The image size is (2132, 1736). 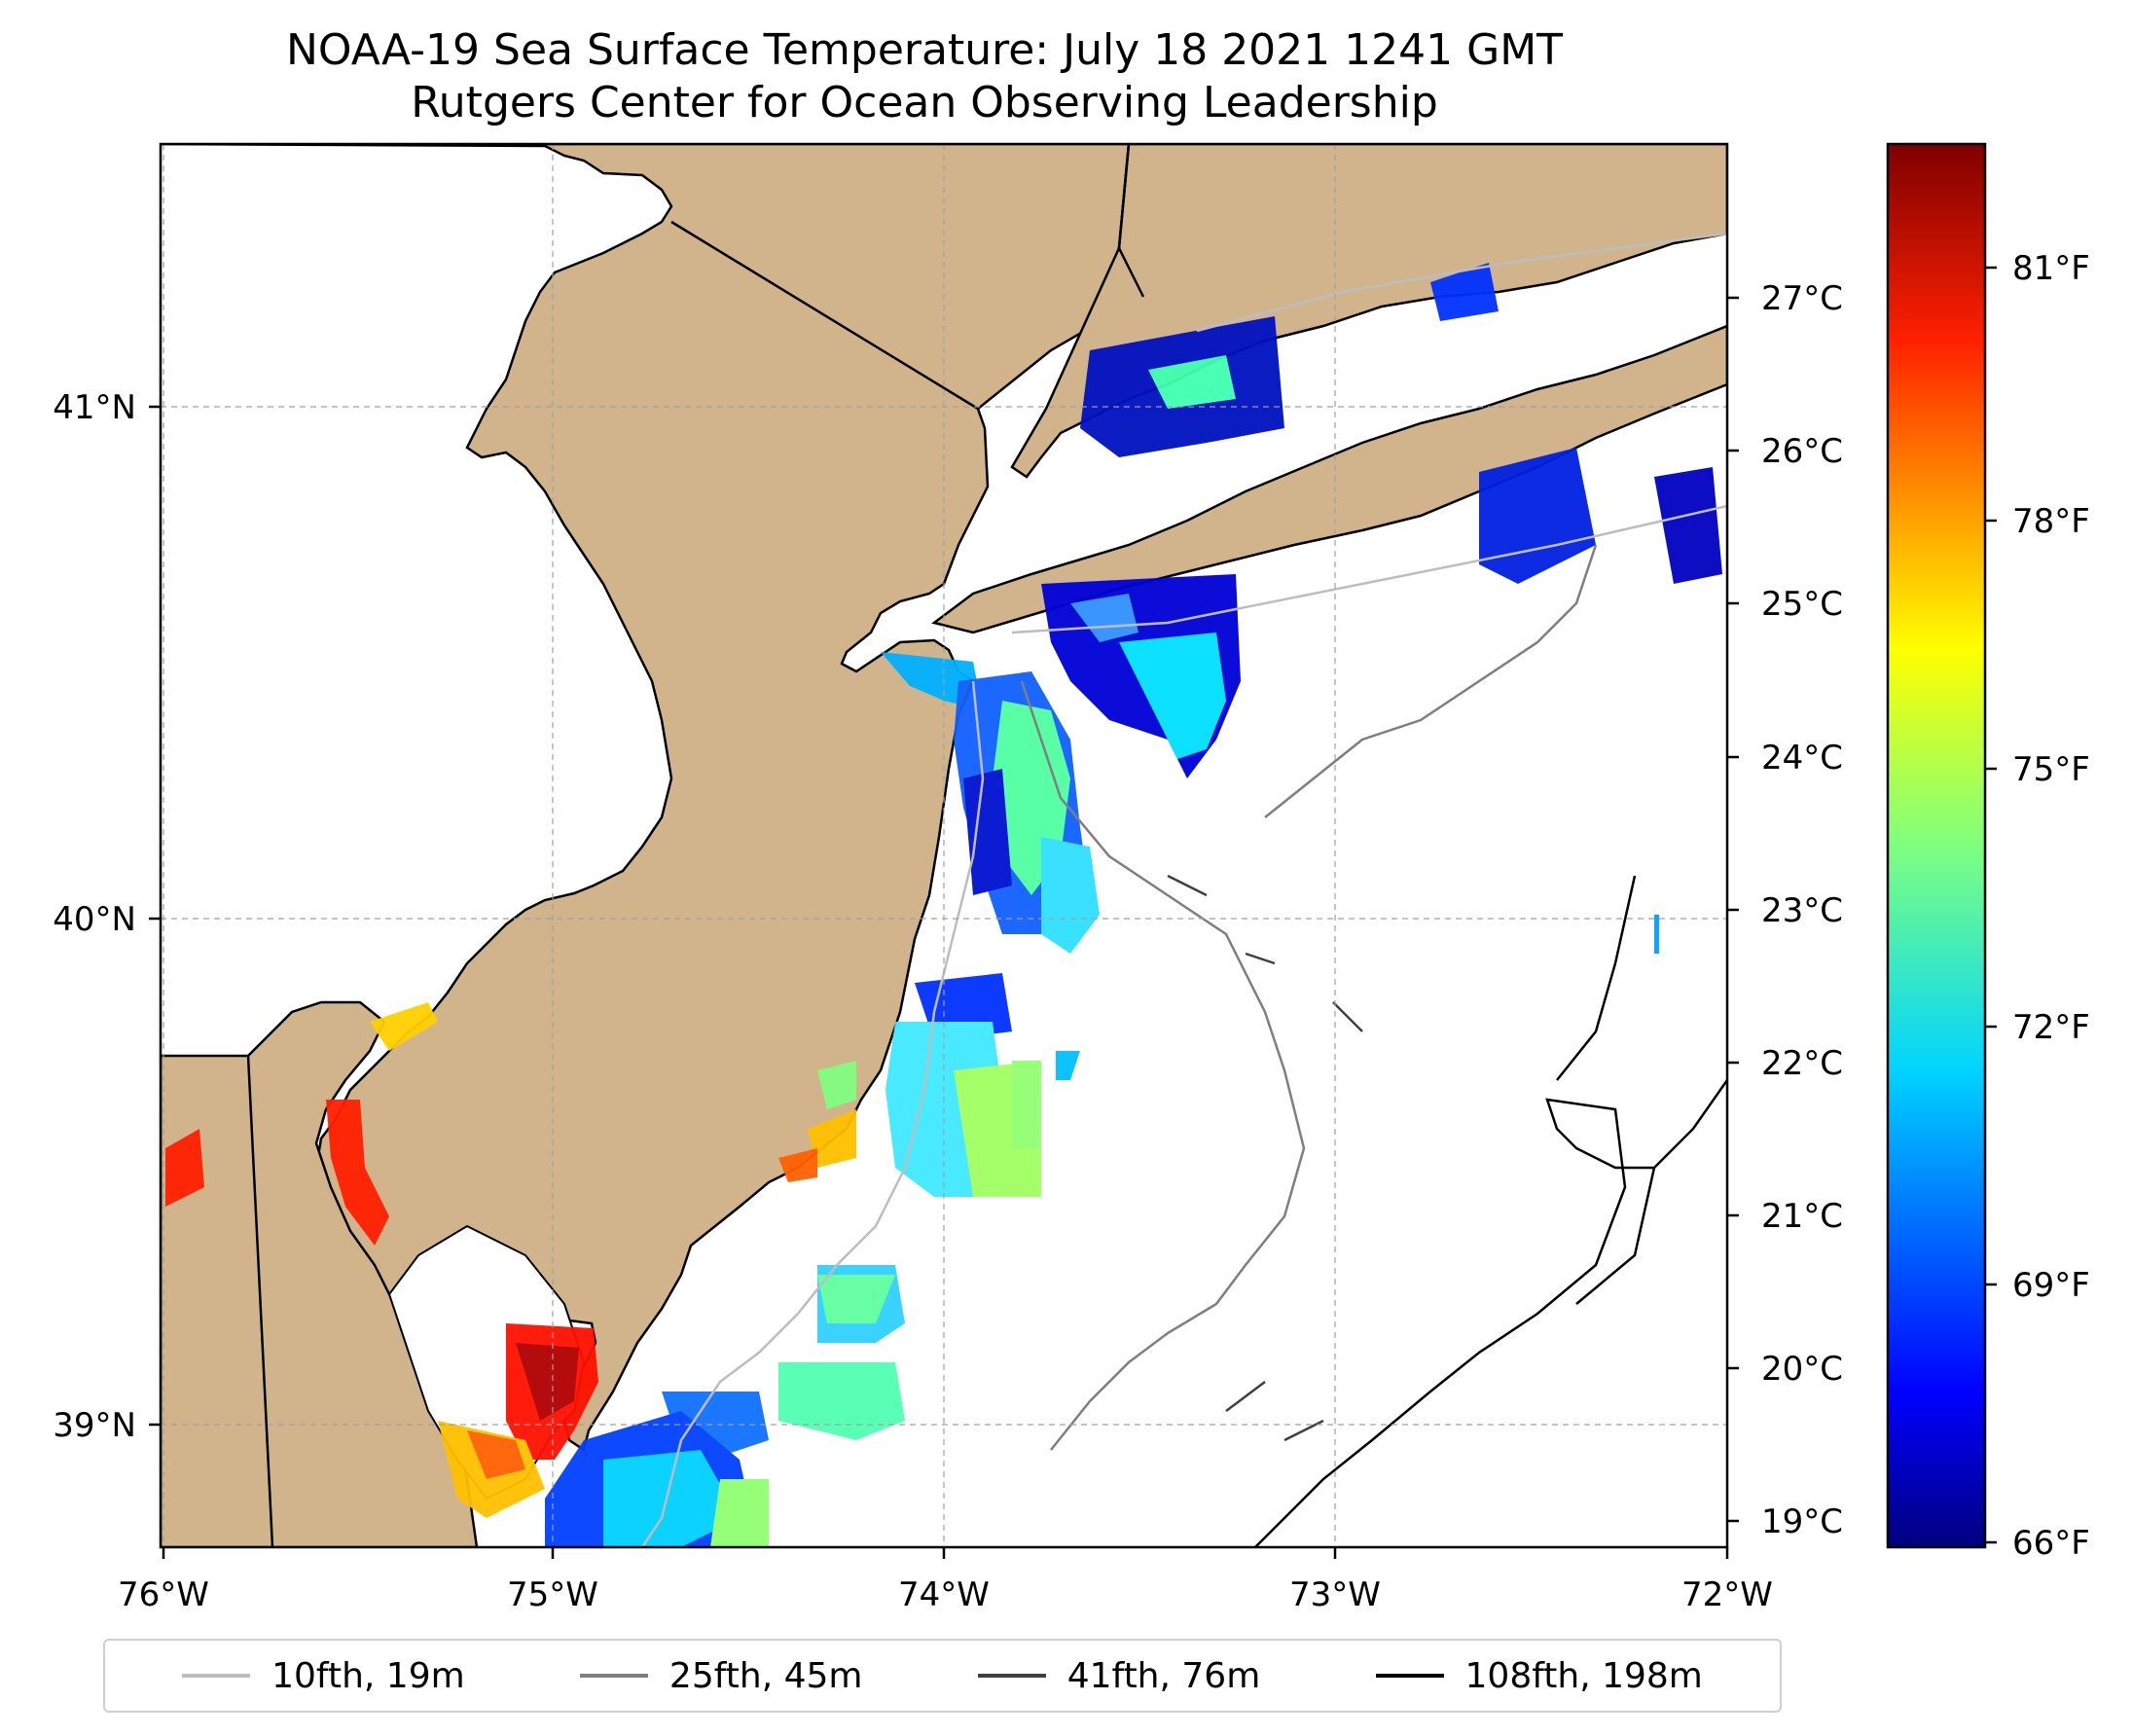 What do you see at coordinates (2051, 1286) in the screenshot?
I see `fahrenheit-tick-label: 69°F` at bounding box center [2051, 1286].